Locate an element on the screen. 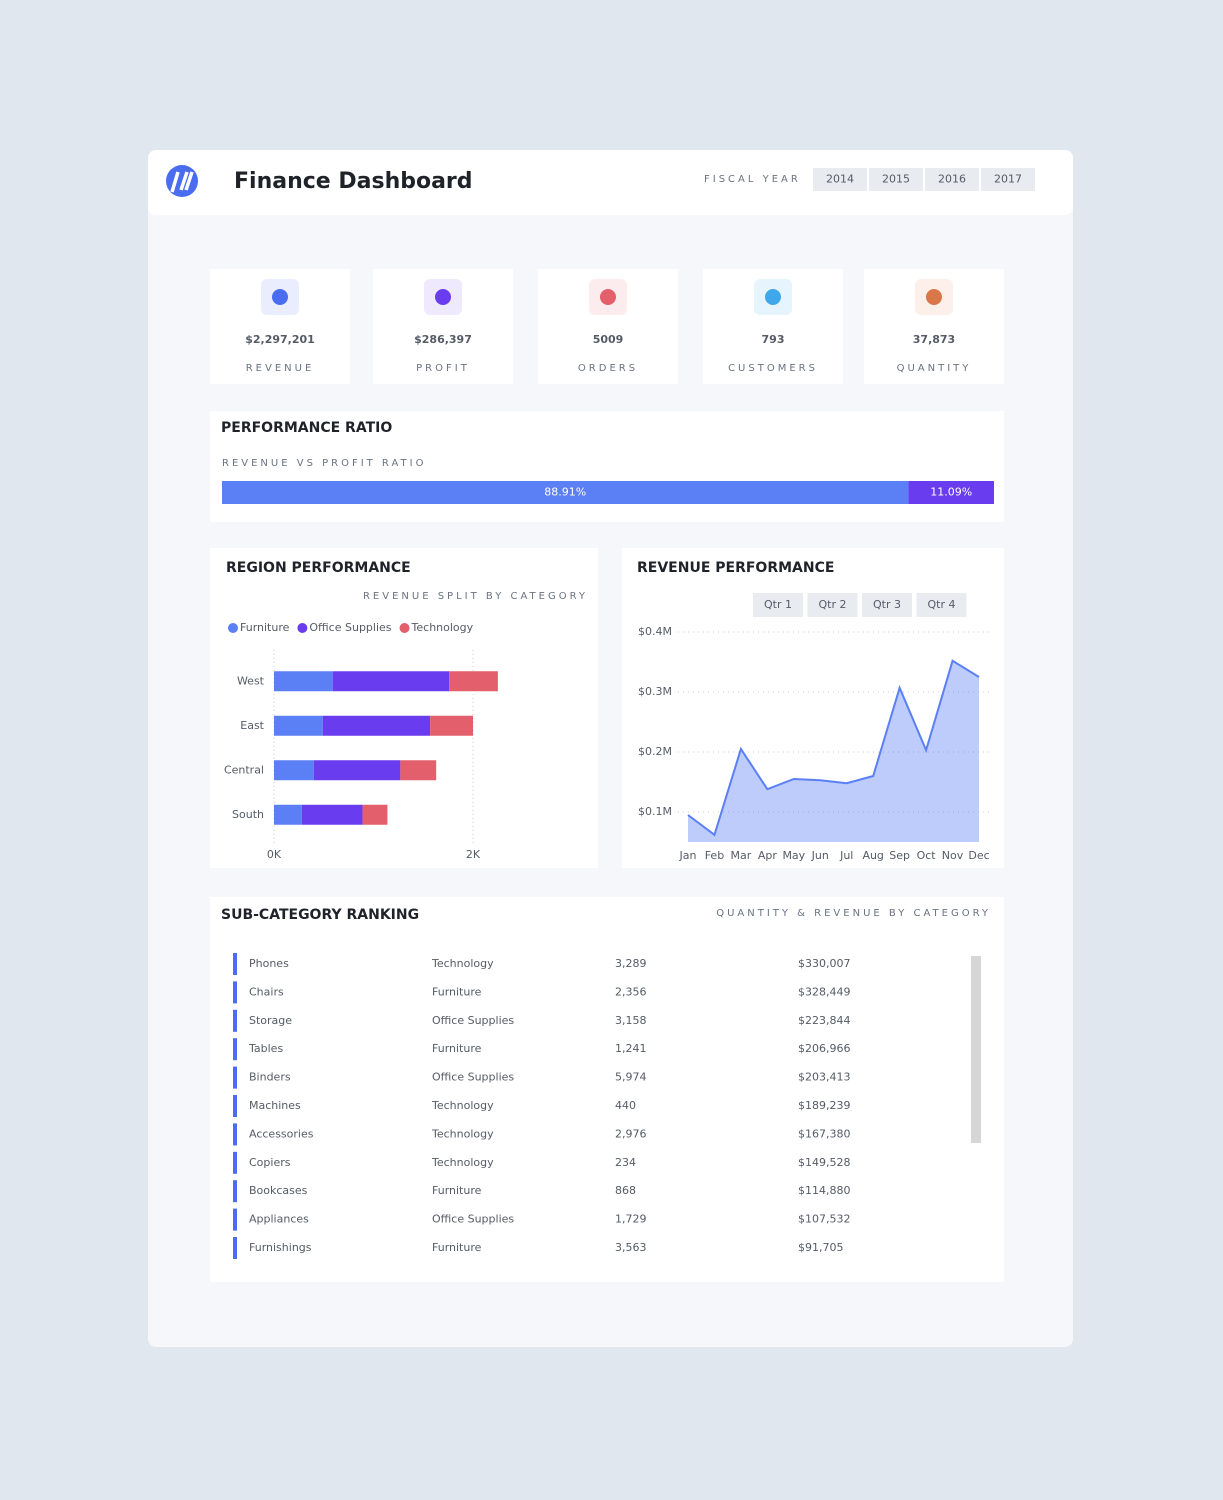 This screenshot has height=1500, width=1223. quarter-label: Qtr 3 is located at coordinates (887, 604).